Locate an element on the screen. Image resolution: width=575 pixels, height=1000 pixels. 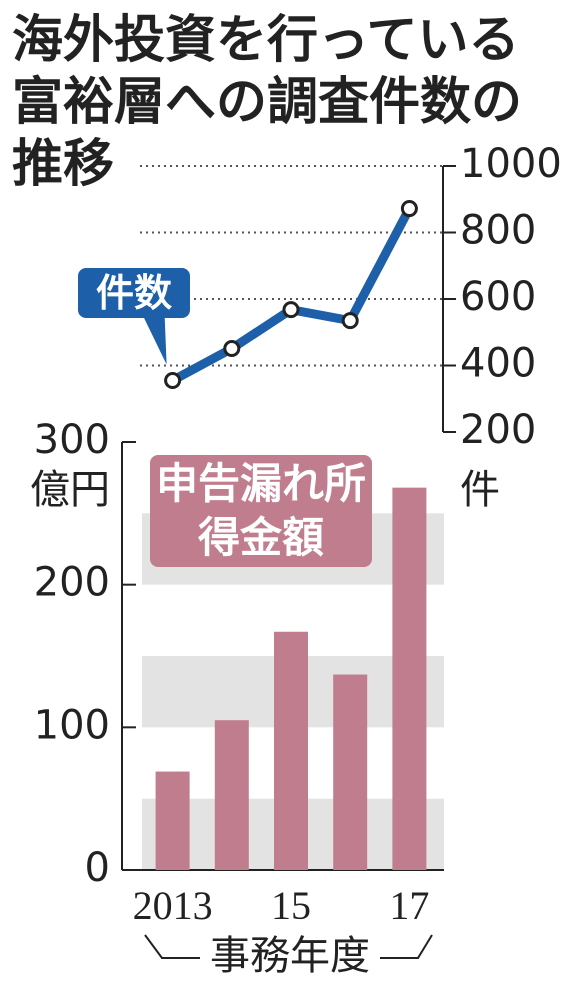
y-tick-label: 400 is located at coordinates (498, 364).